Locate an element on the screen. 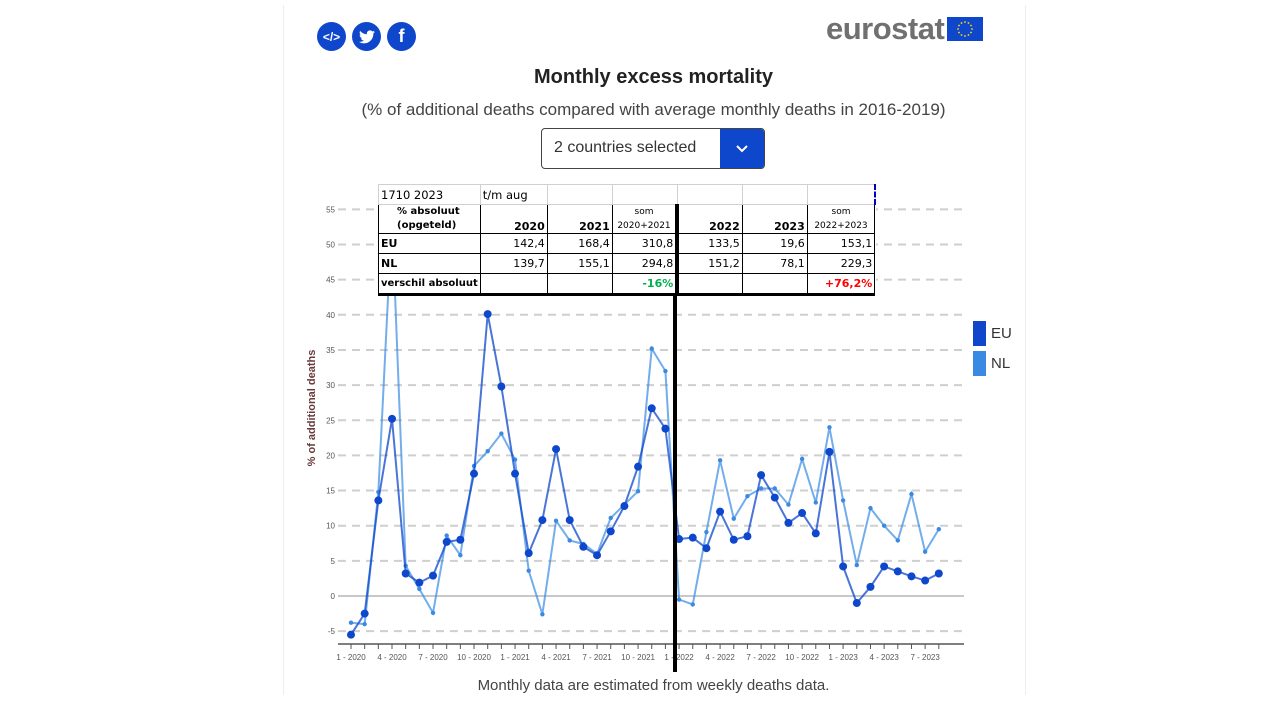 This screenshot has height=720, width=1280. table-cell: 139,7 is located at coordinates (513, 263).